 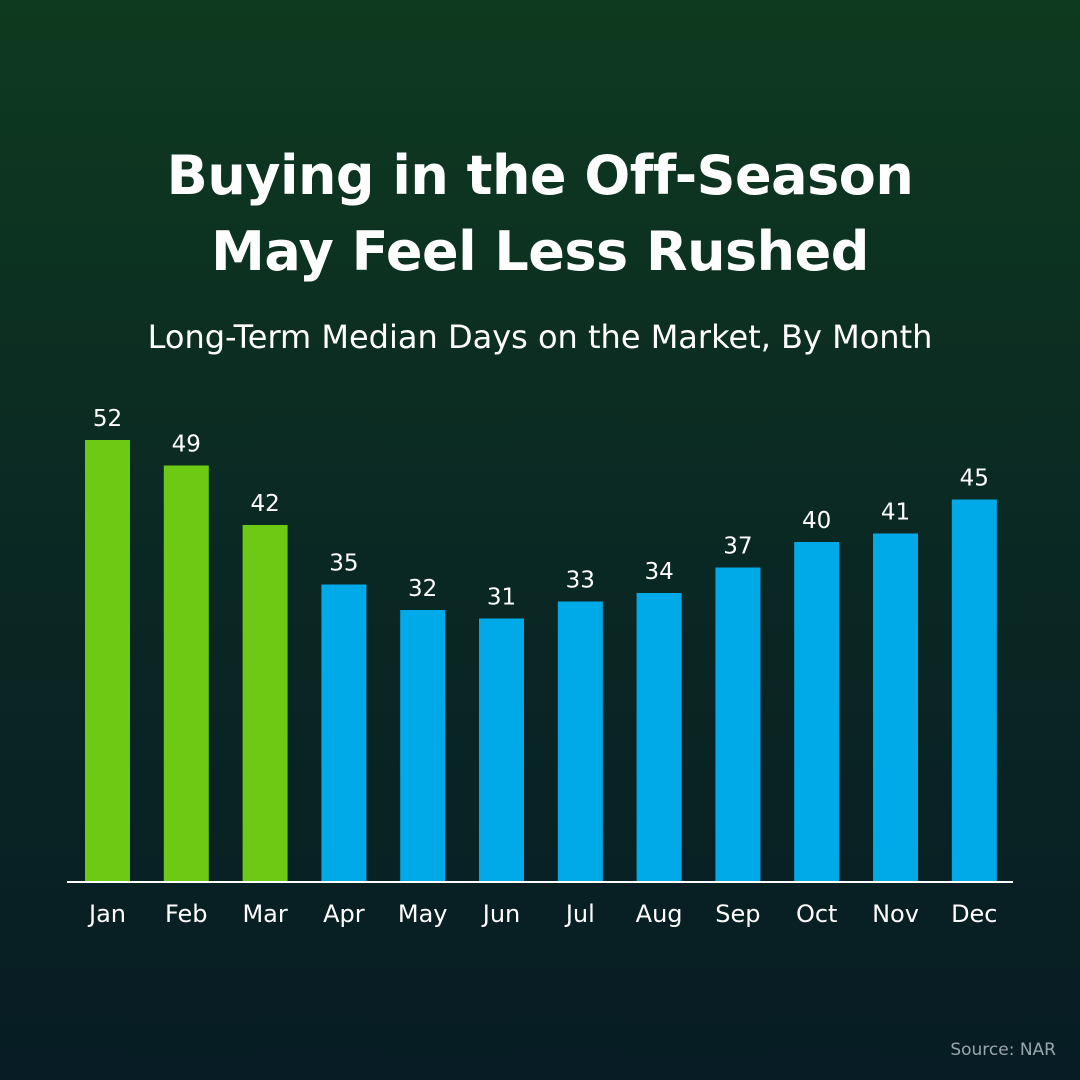 I want to click on x-tick-label-sep: Sep, so click(x=737, y=914).